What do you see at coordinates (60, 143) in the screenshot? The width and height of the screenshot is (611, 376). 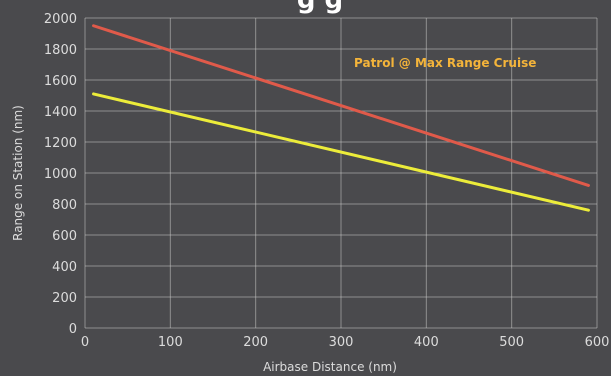 I see `y-tick-label: 1200` at bounding box center [60, 143].